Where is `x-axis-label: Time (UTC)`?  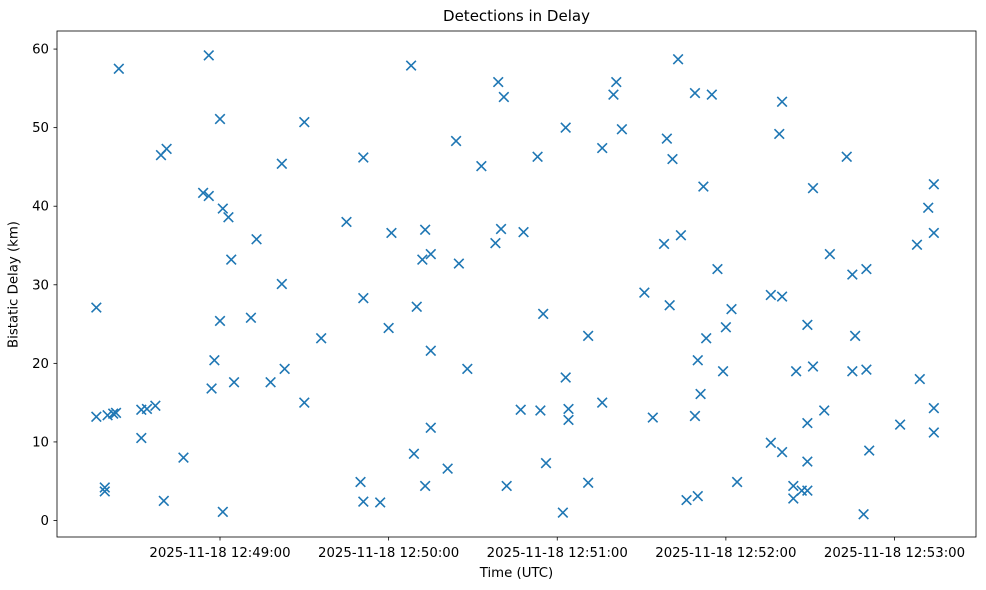
x-axis-label: Time (UTC) is located at coordinates (516, 573).